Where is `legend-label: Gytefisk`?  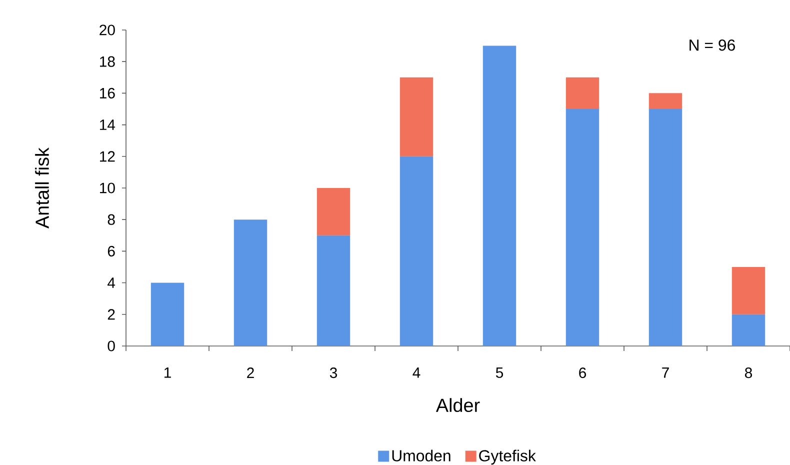
legend-label: Gytefisk is located at coordinates (507, 457).